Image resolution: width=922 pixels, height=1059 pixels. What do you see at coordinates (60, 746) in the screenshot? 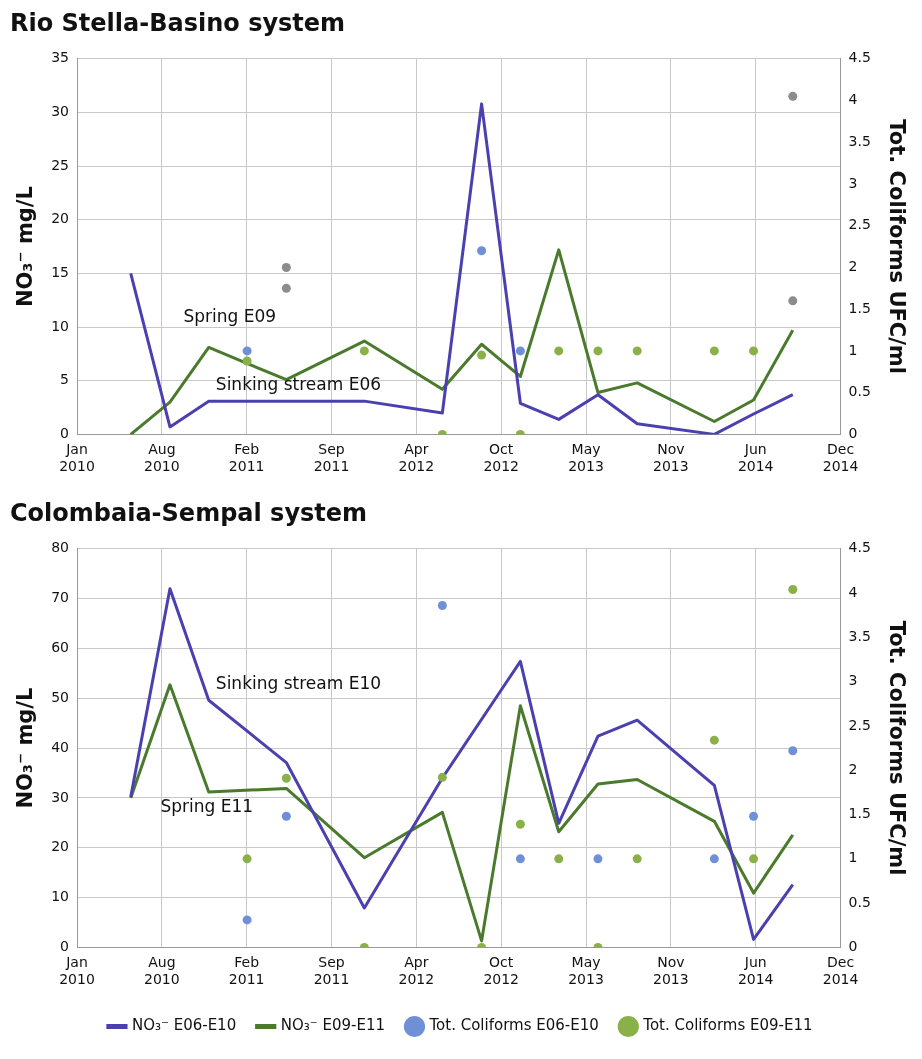
I see `y-tick-label: 40` at bounding box center [60, 746].